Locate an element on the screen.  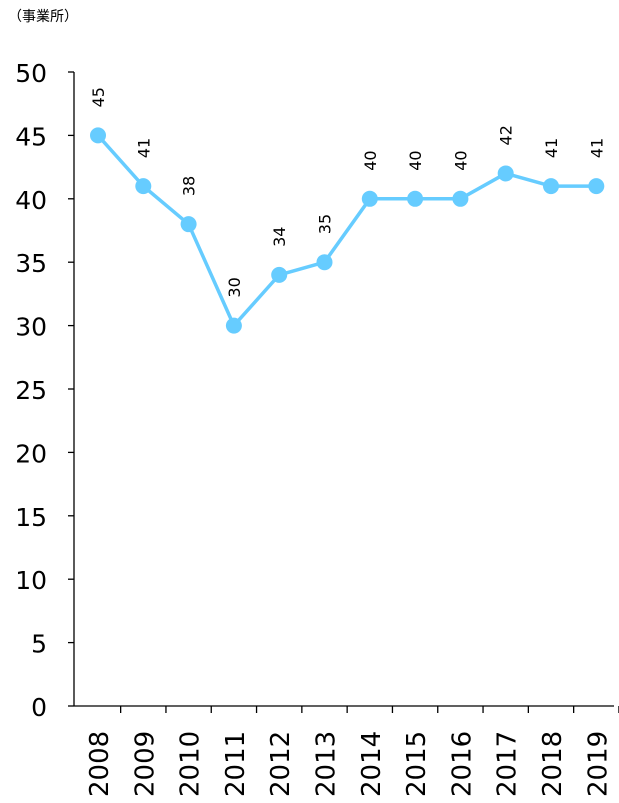
y-tick-label: 35 is located at coordinates (31, 263).